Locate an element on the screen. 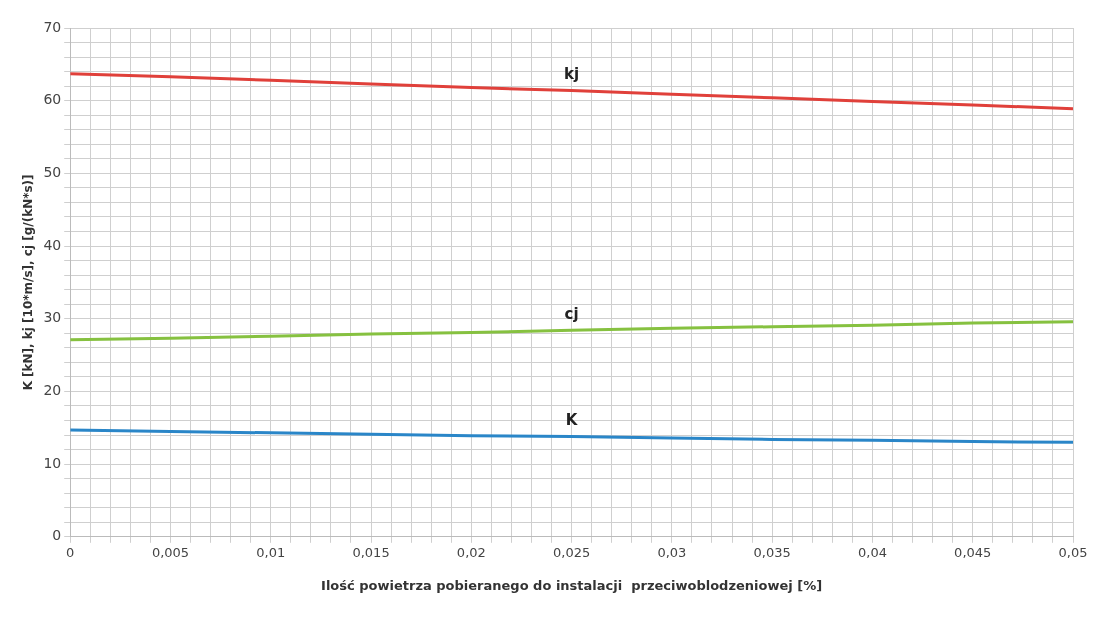 The width and height of the screenshot is (1113, 619). x-tick-label: 0,01 is located at coordinates (271, 552).